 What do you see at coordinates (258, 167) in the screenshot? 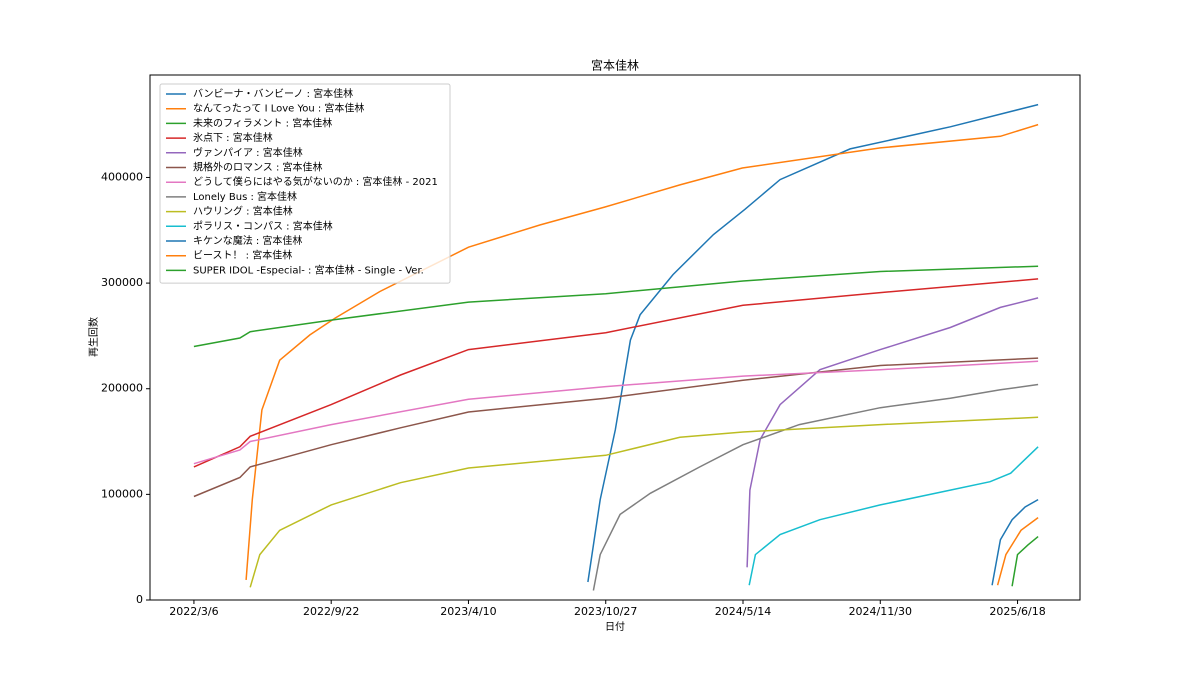
I see `legend-label: 規格外のロマンス : 宮本佳林` at bounding box center [258, 167].